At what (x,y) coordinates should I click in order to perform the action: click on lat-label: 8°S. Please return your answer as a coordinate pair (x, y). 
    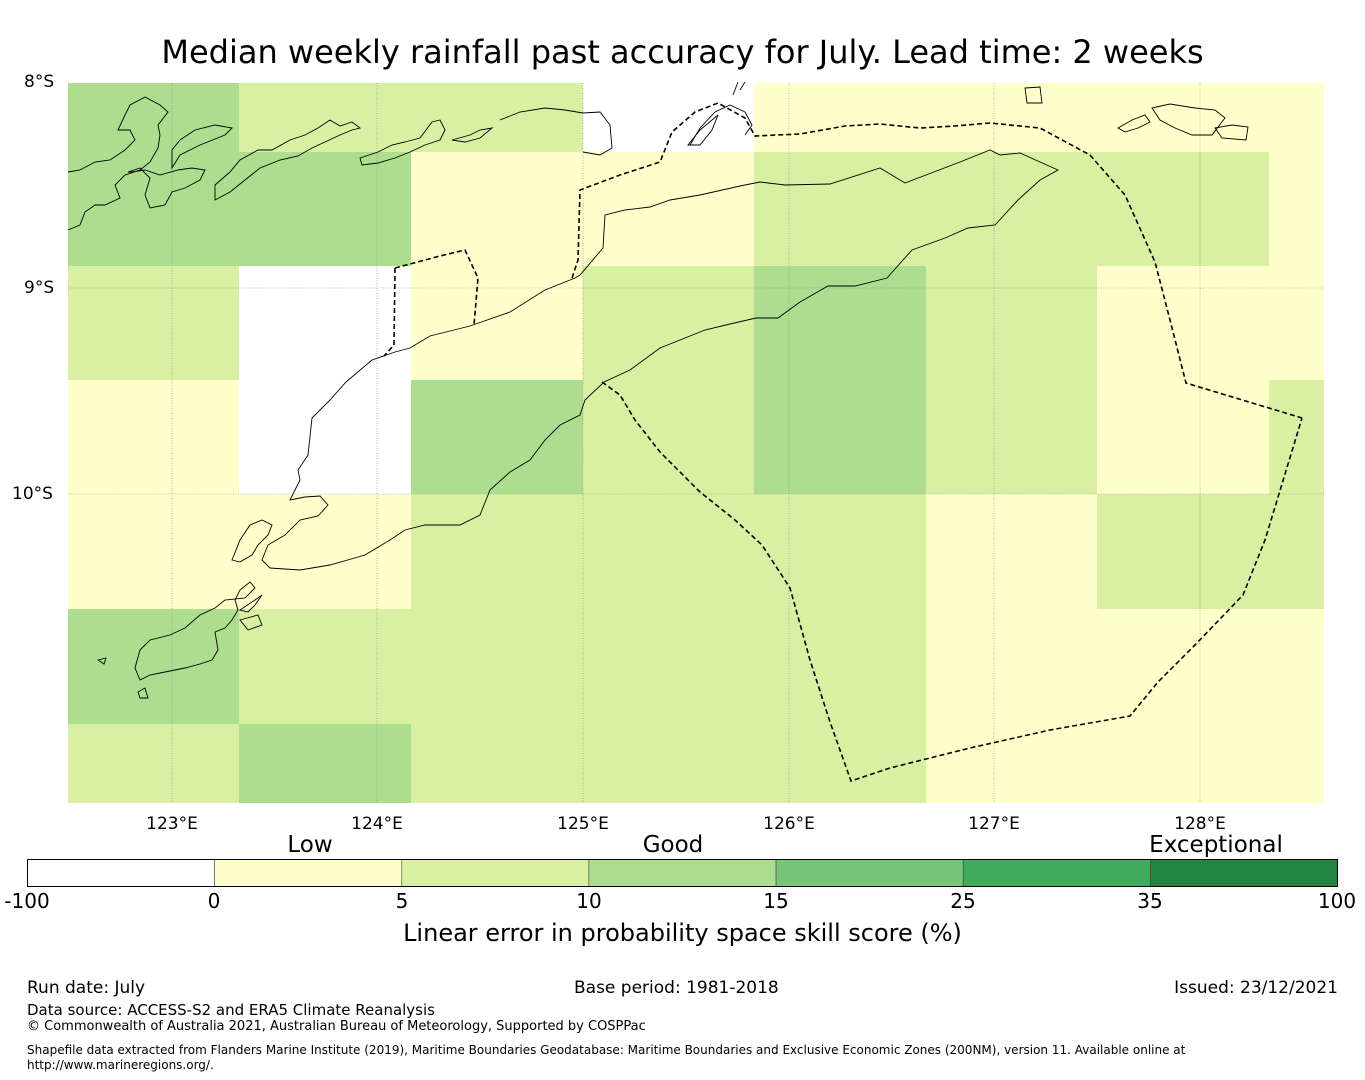
    Looking at the image, I should click on (39, 82).